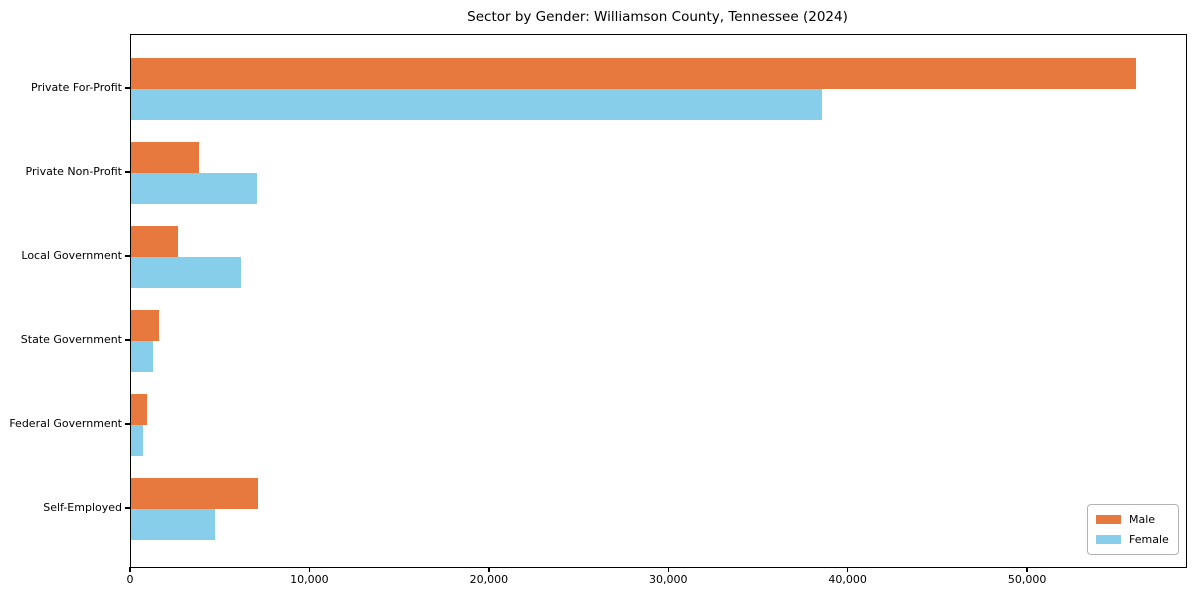 This screenshot has height=600, width=1200. Describe the element at coordinates (154, 241) in the screenshot. I see `bar-male-local-government` at that location.